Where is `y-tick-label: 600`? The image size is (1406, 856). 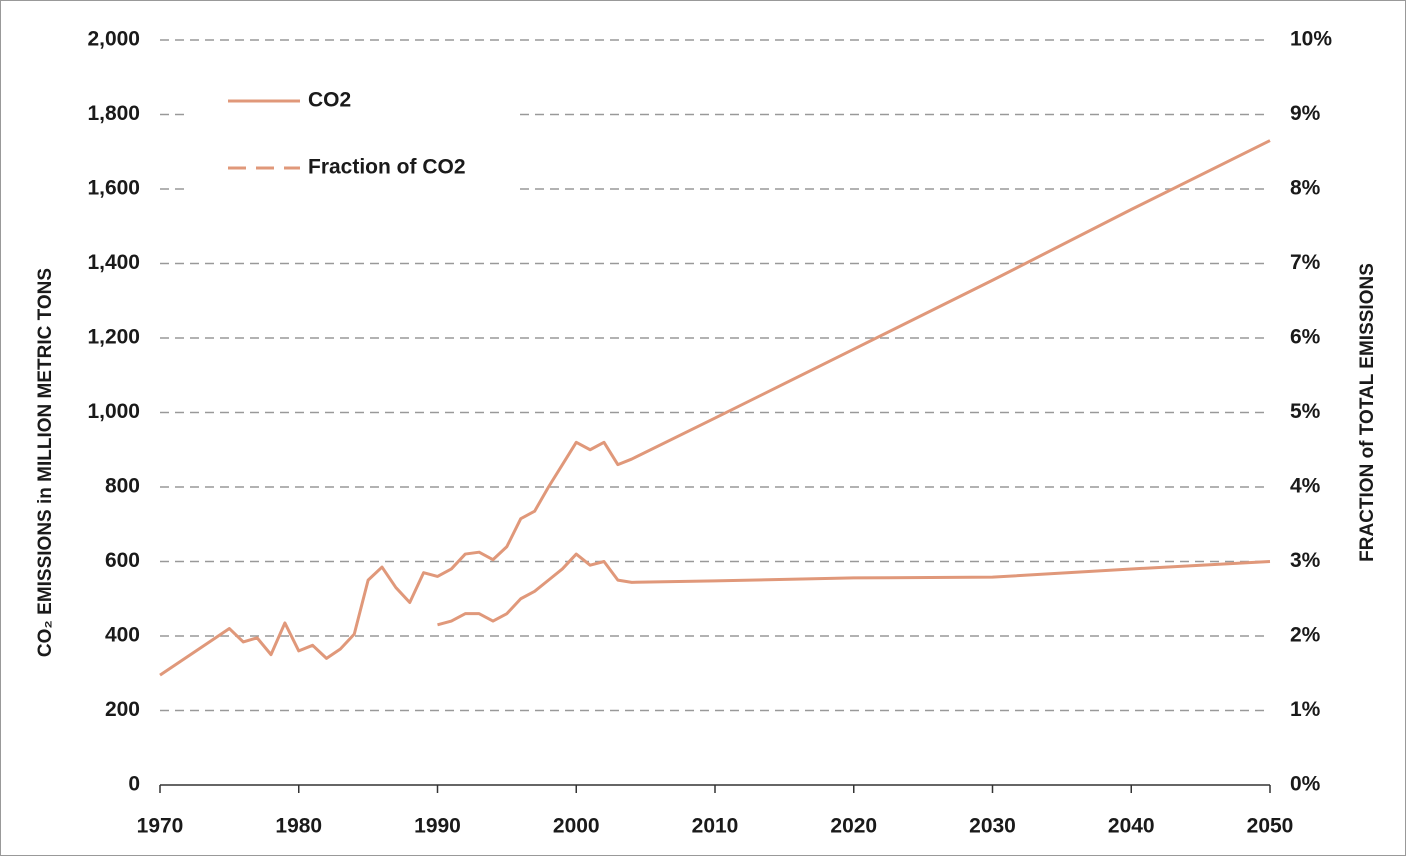 y-tick-label: 600 is located at coordinates (122, 560).